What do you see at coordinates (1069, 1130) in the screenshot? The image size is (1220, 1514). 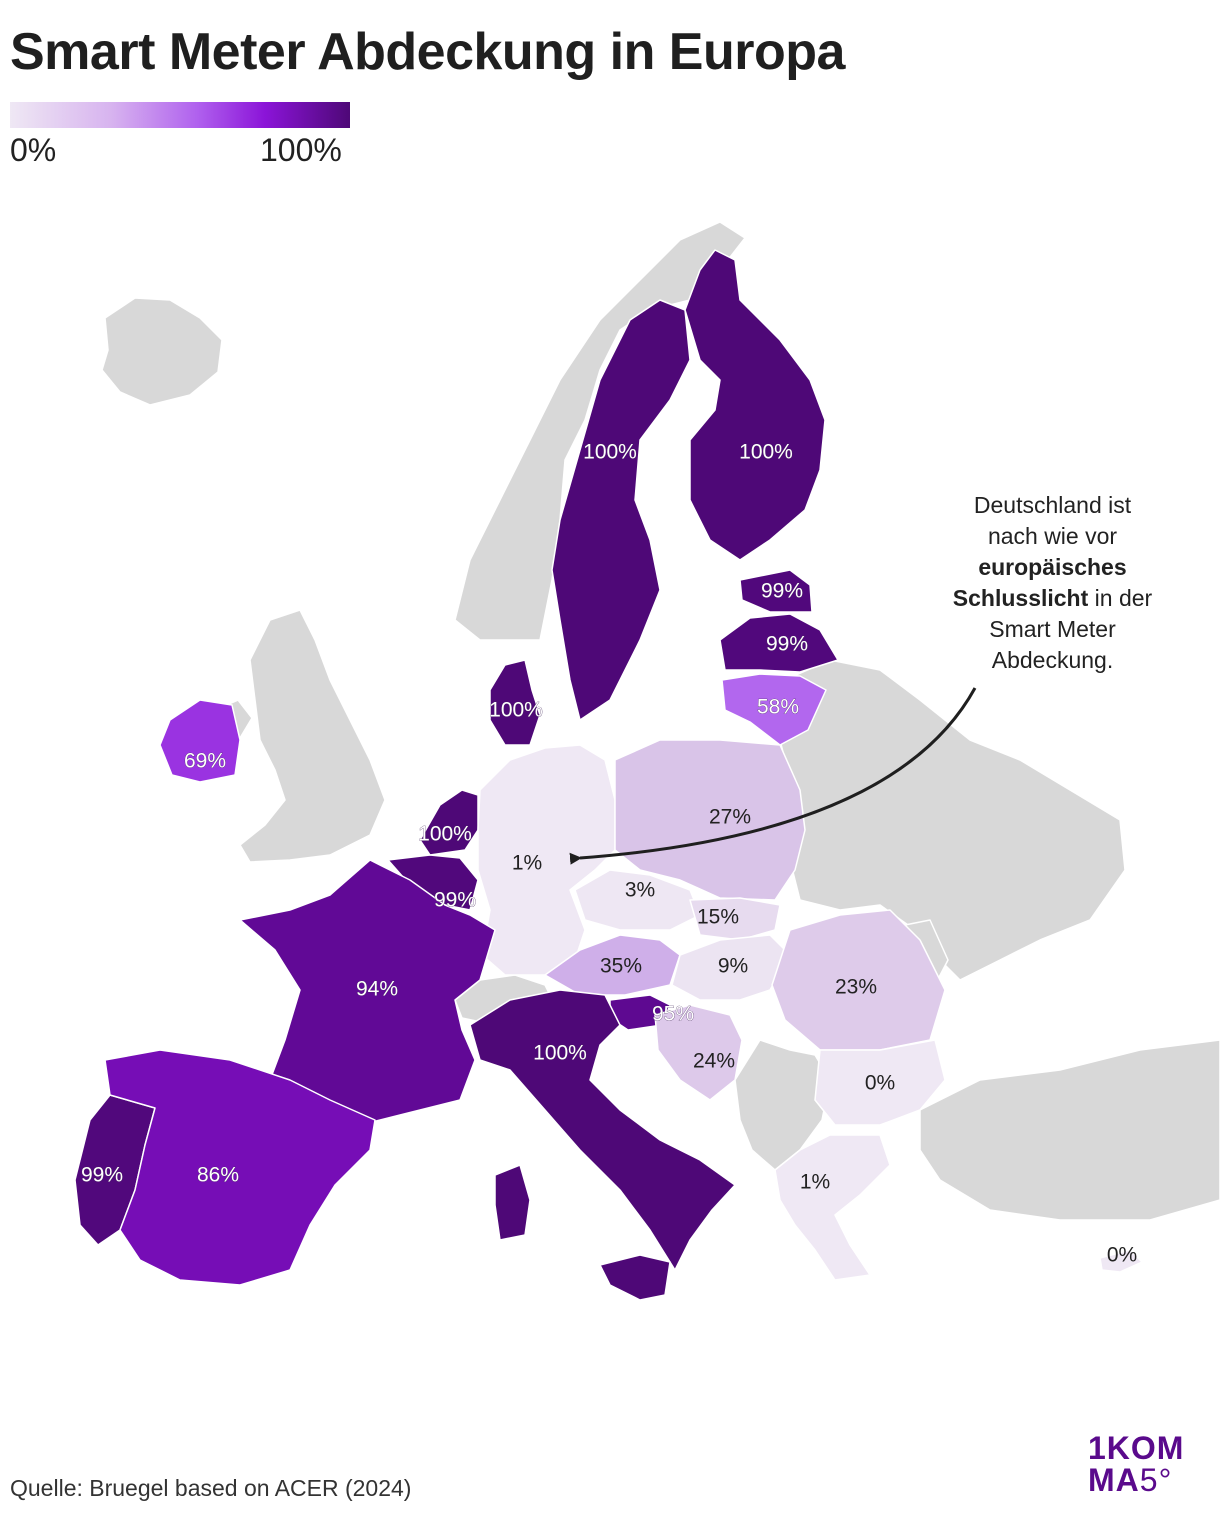 I see `turkey` at bounding box center [1069, 1130].